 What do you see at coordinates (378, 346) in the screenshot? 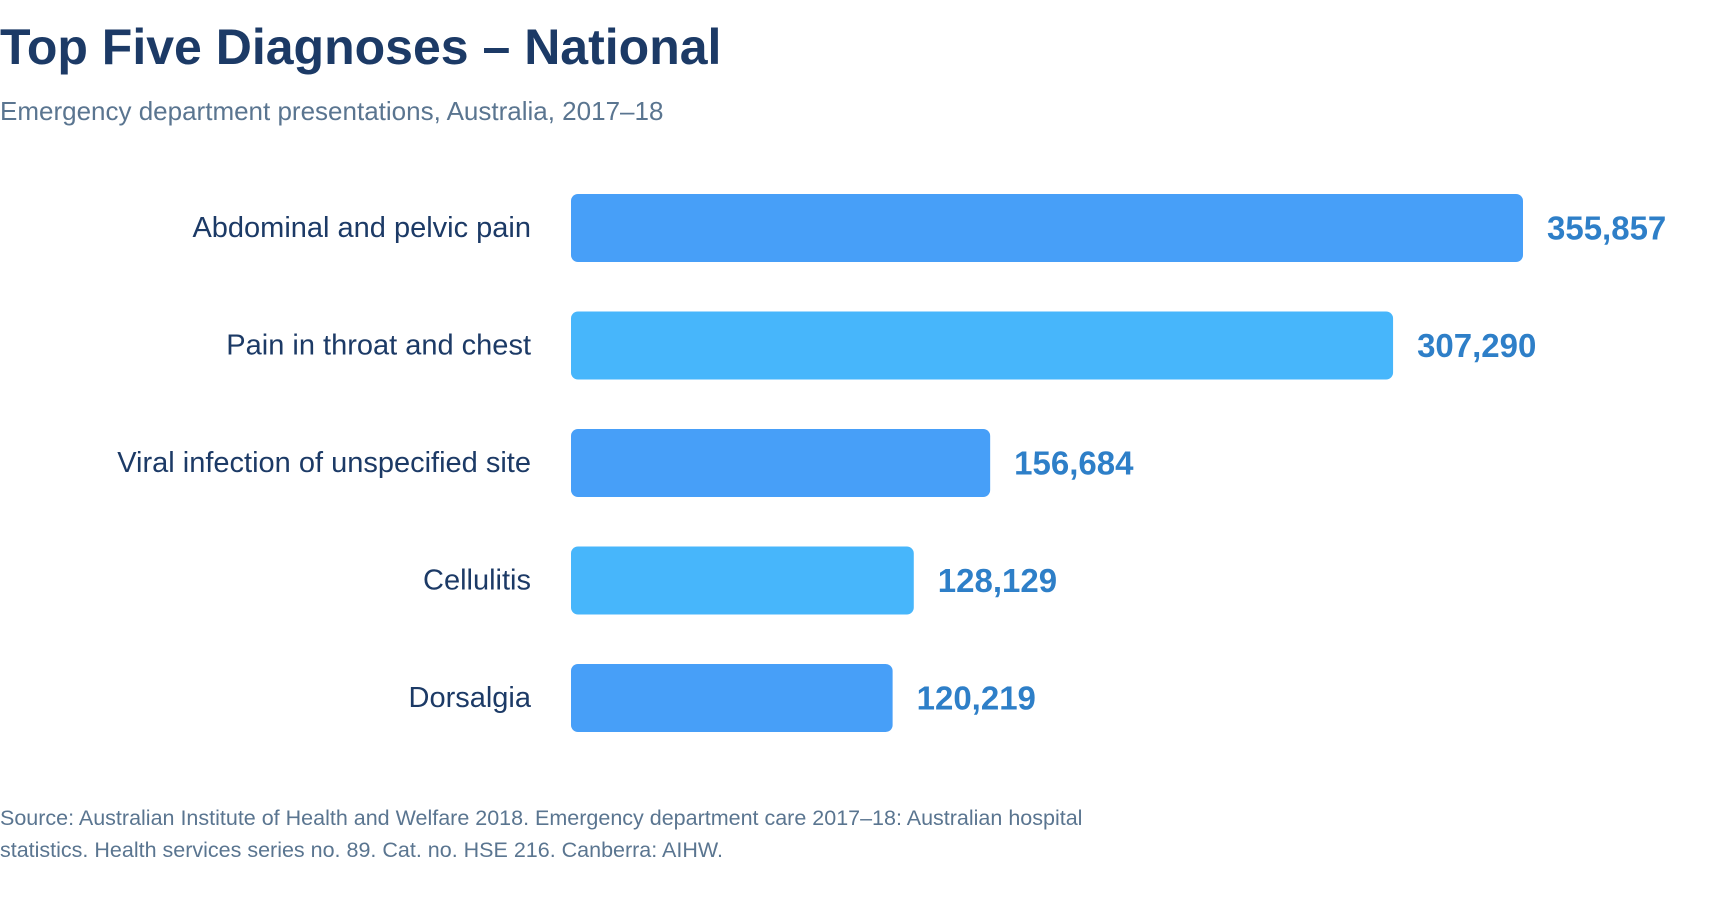
I see `category-label: Pain in throat and chest` at bounding box center [378, 346].